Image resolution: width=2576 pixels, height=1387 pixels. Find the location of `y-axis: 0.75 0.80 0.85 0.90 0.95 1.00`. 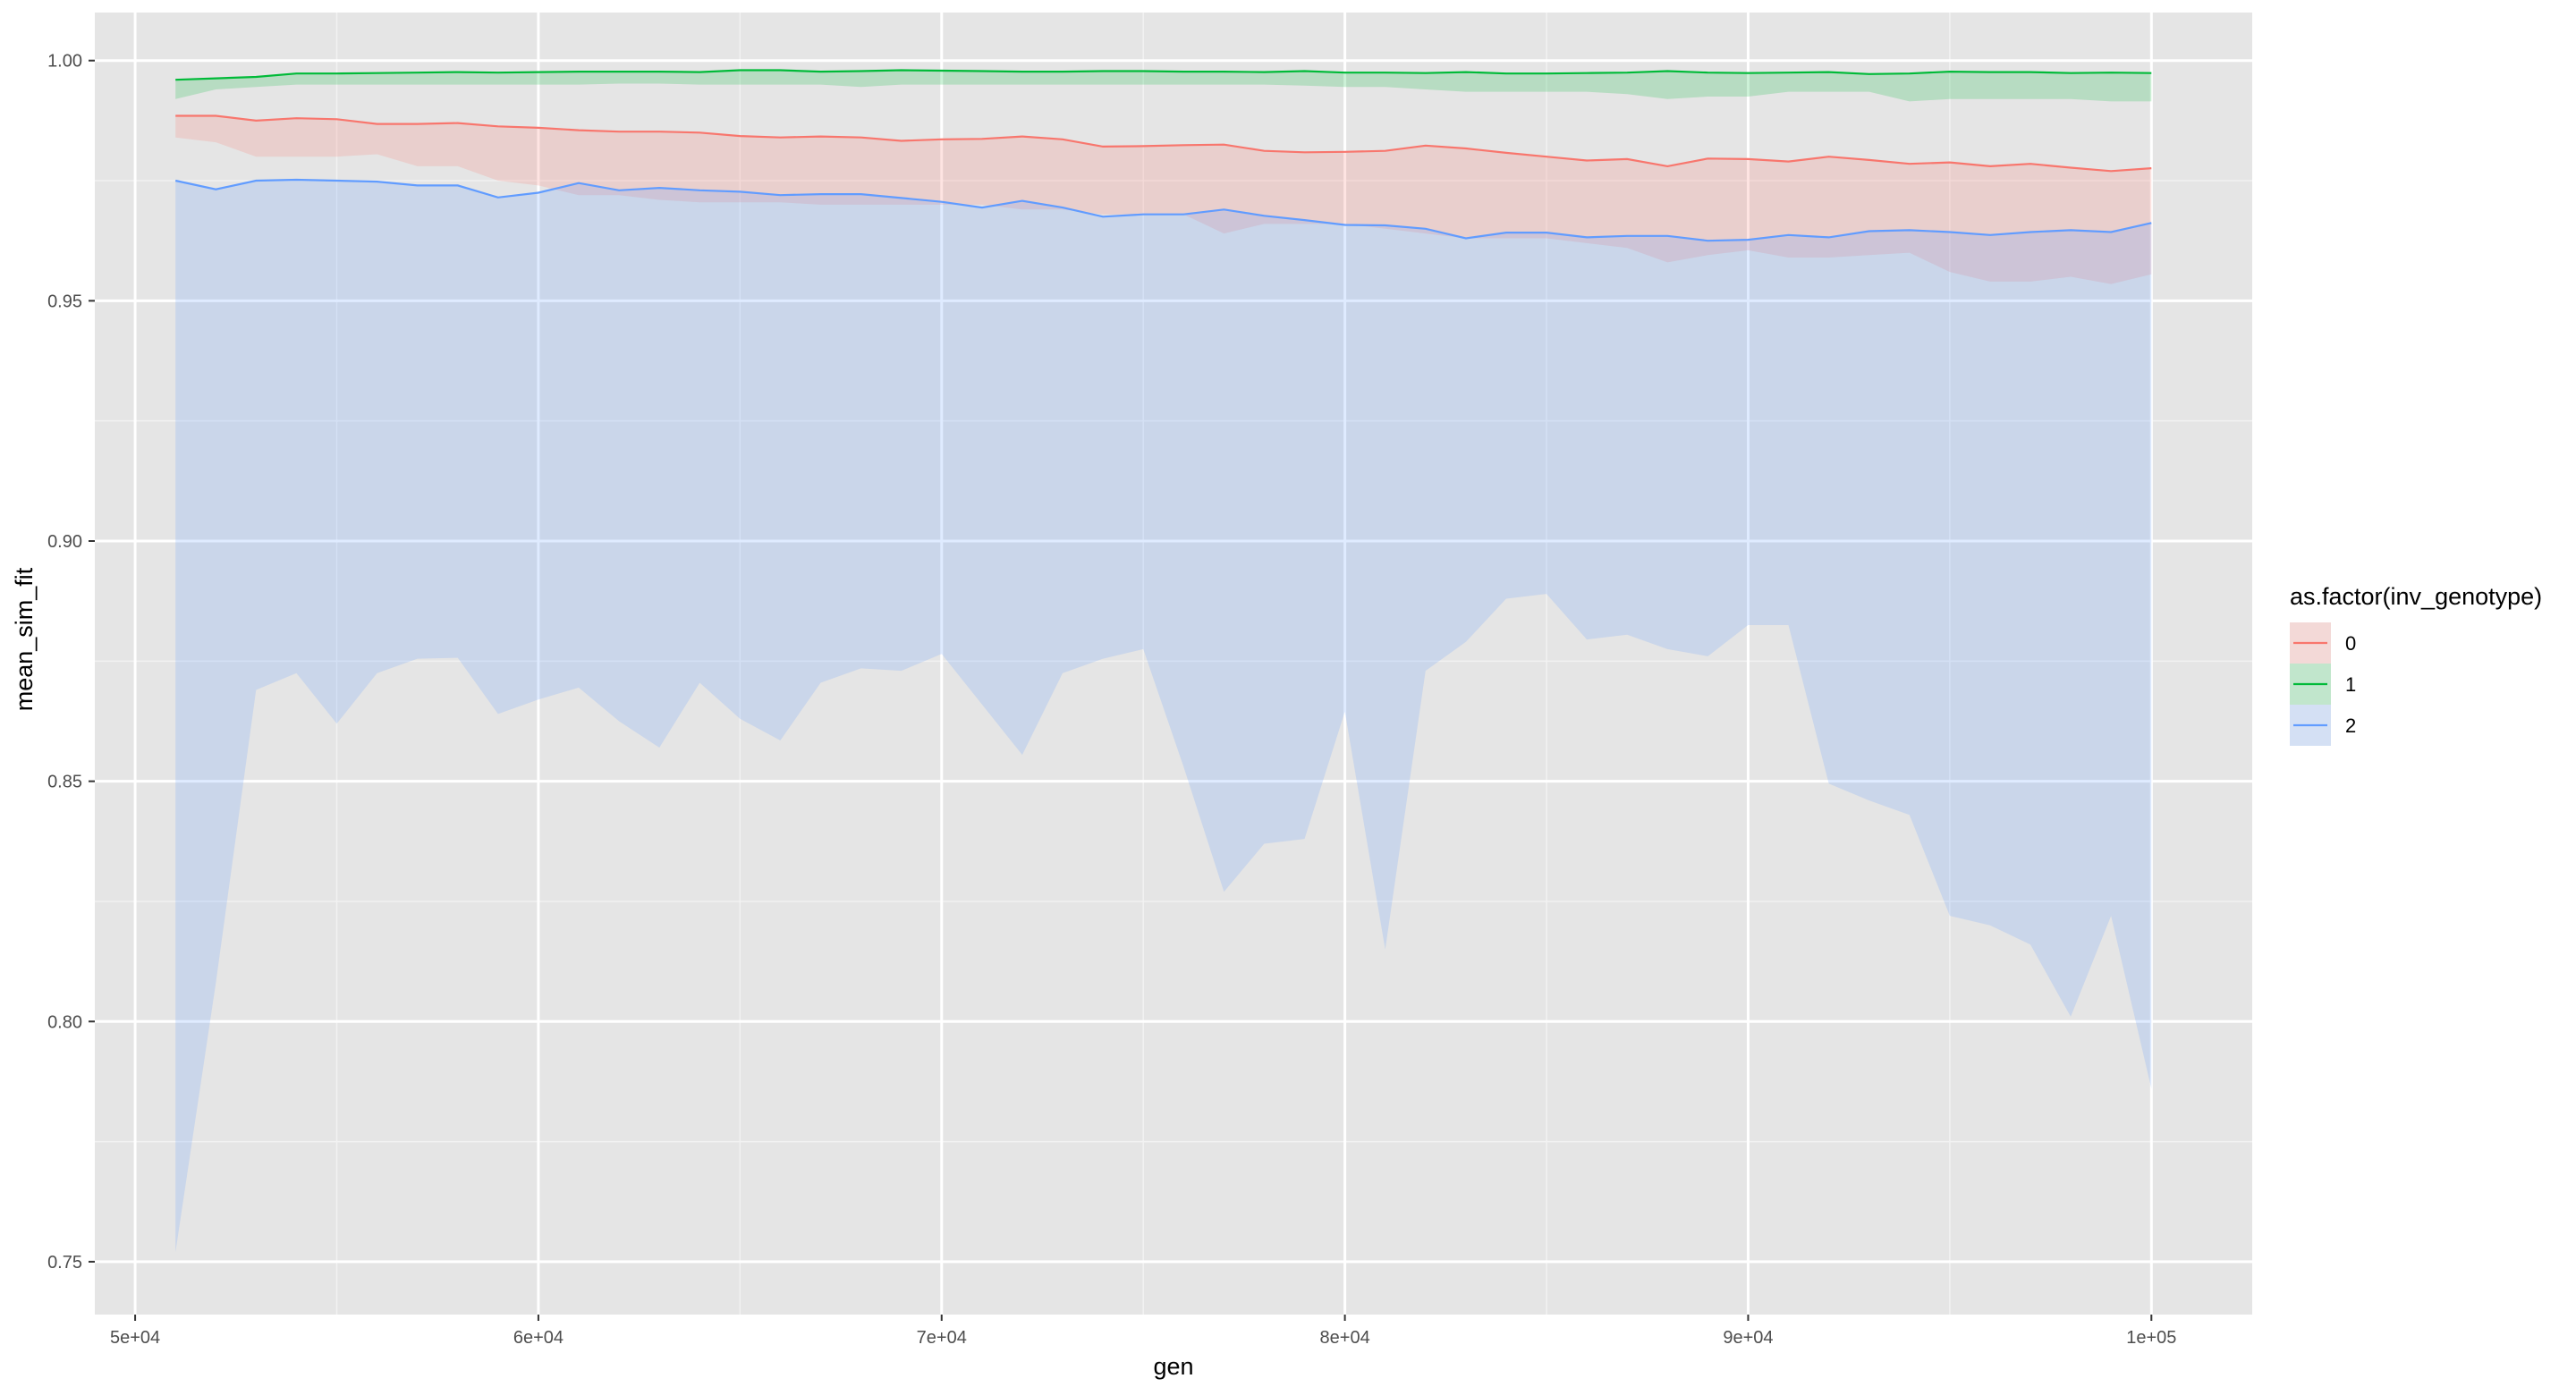

y-axis: 0.75 0.80 0.85 0.90 0.95 1.00 is located at coordinates (71, 662).